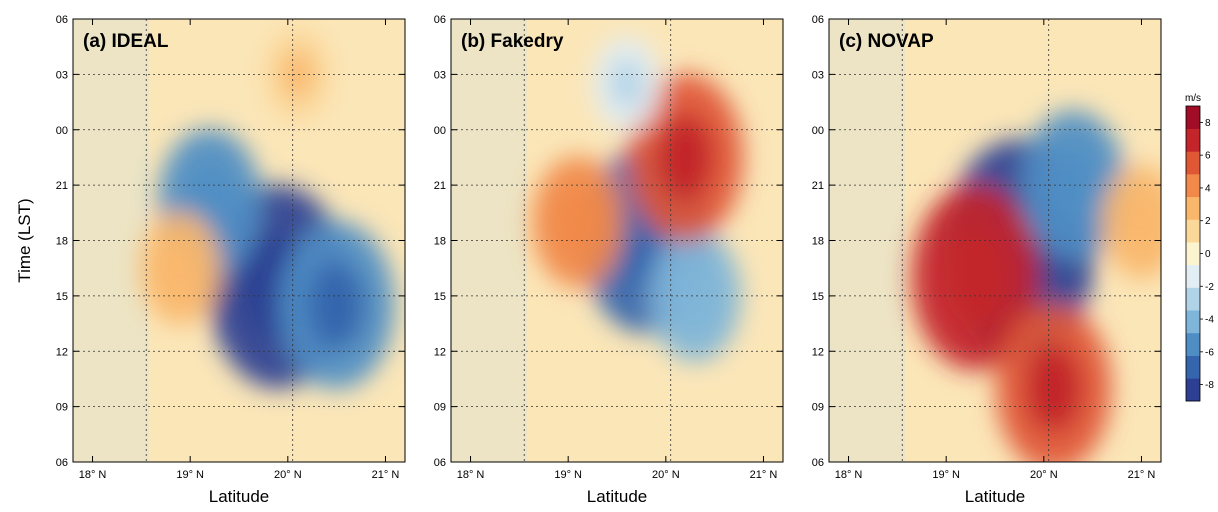 This screenshot has width=1218, height=512. Describe the element at coordinates (1209, 320) in the screenshot. I see `colorbar-tick-label: -4` at that location.